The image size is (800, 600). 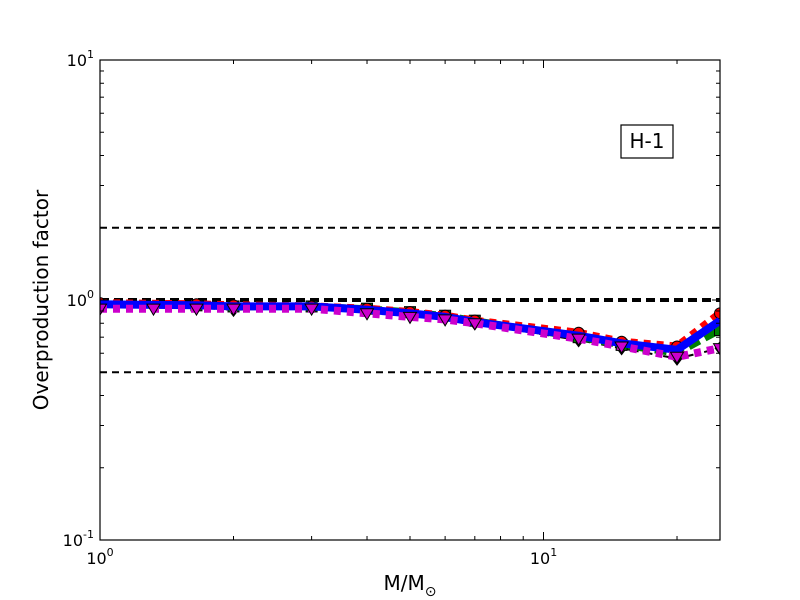 I want to click on x-tick-label-1: 10¹, so click(x=543, y=557).